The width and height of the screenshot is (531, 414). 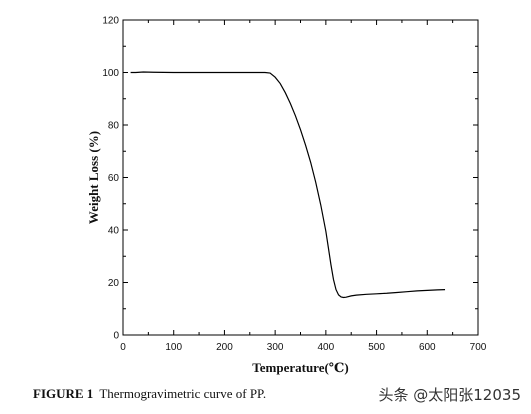 I want to click on y-axis-title: Weight Loss (%), so click(x=93, y=177).